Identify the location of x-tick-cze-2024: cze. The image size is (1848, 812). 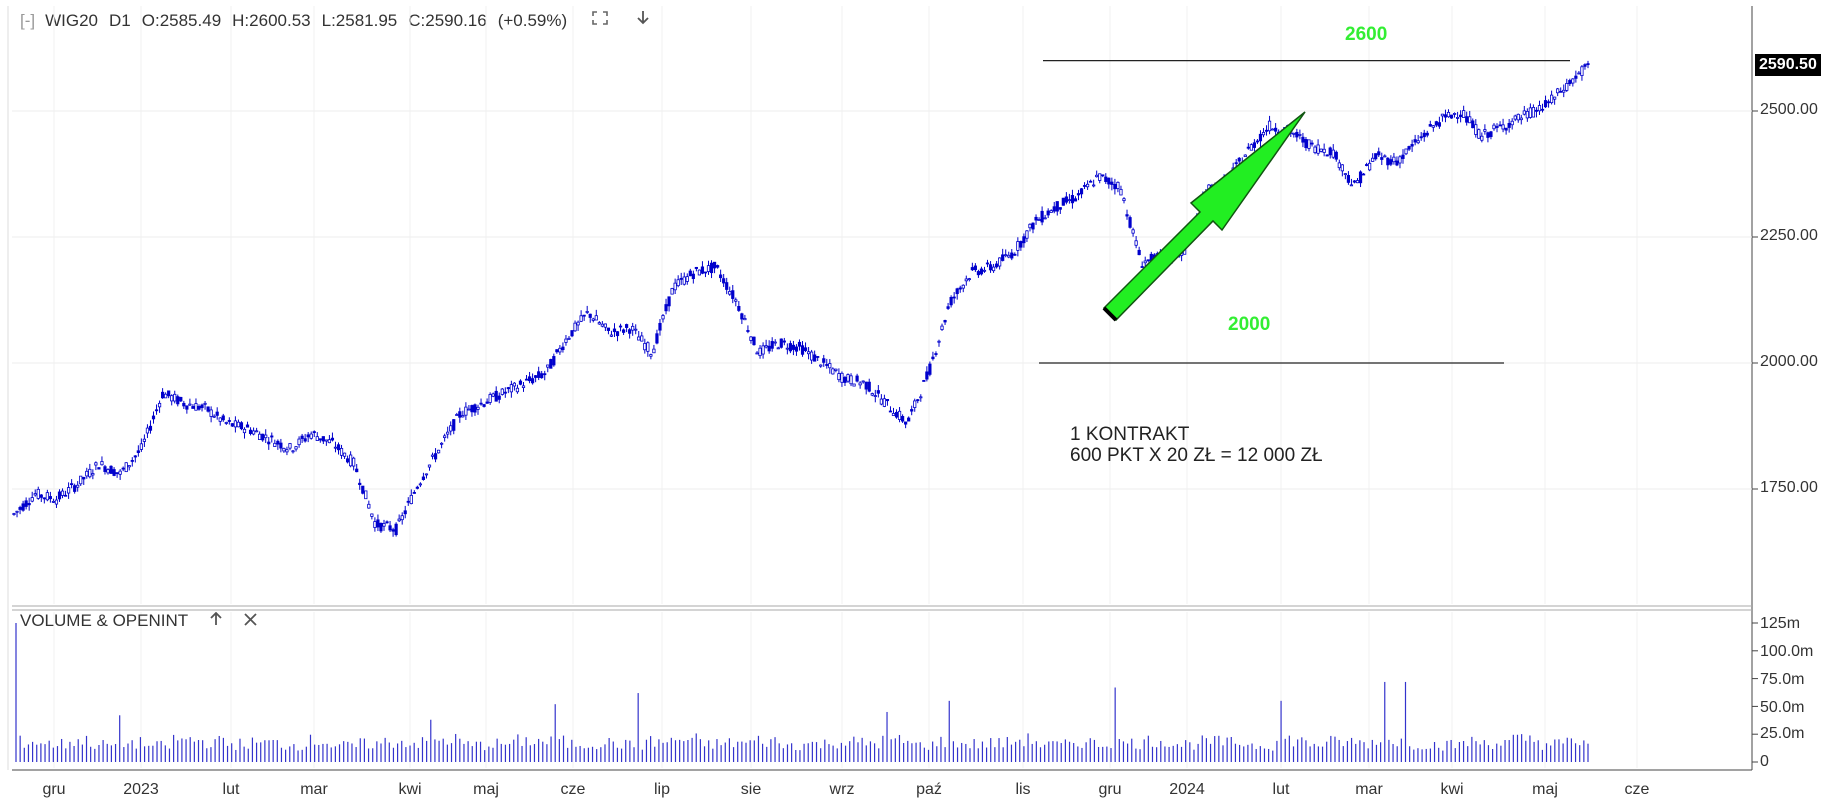
(1637, 789).